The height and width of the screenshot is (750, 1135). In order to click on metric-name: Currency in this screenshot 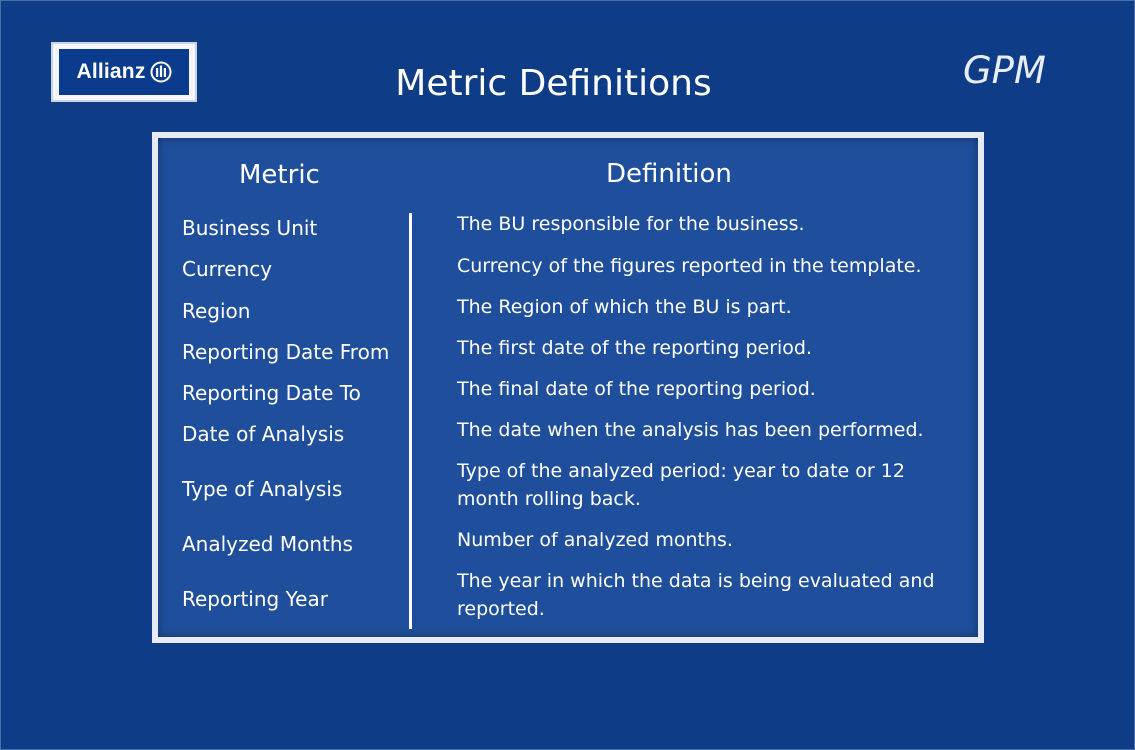, I will do `click(227, 269)`.